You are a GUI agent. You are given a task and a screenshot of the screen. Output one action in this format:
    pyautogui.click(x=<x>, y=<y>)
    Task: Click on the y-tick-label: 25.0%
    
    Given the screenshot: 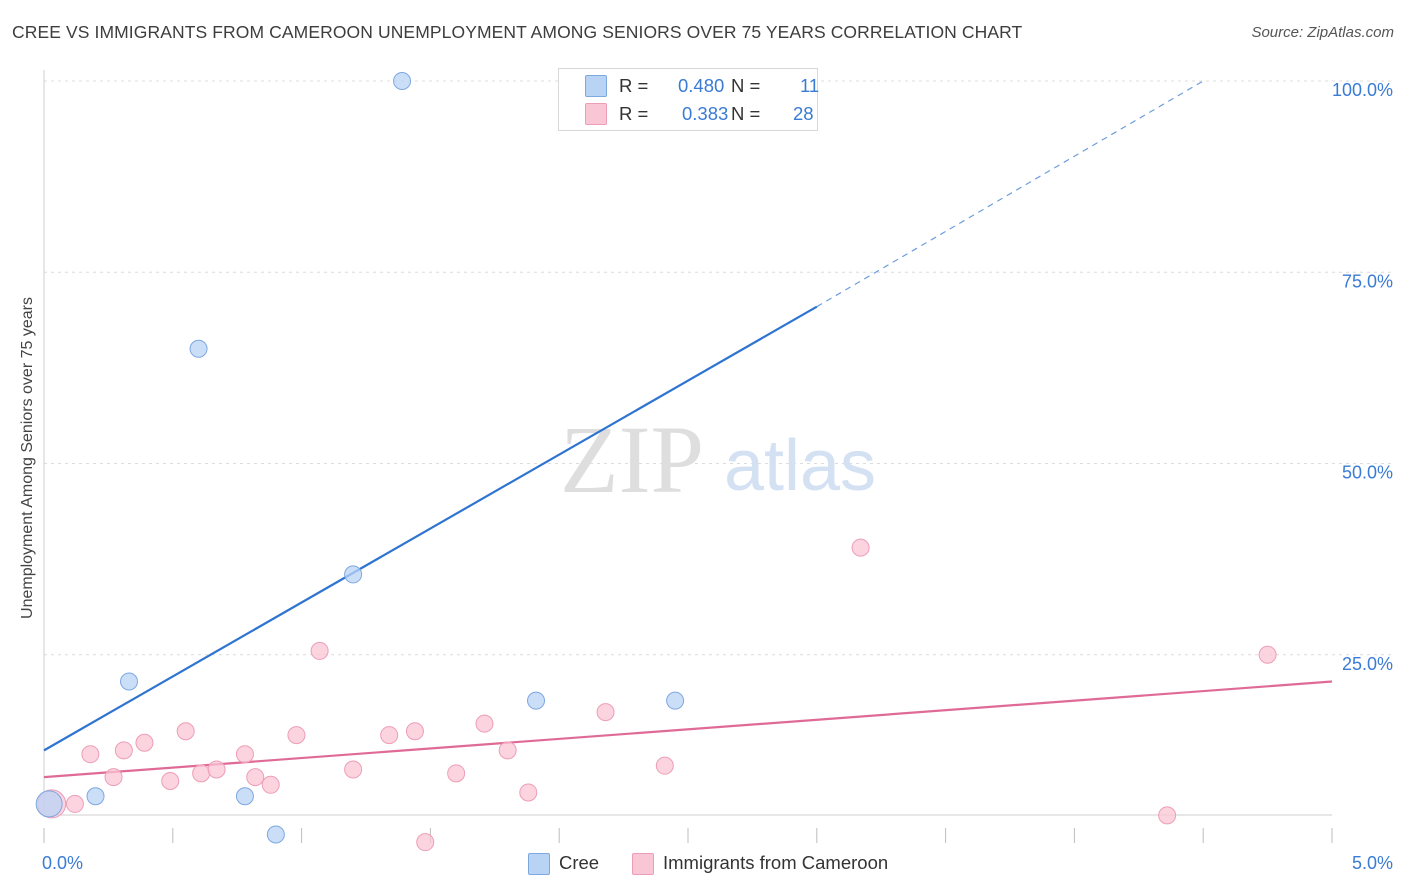 What is the action you would take?
    pyautogui.click(x=1367, y=664)
    